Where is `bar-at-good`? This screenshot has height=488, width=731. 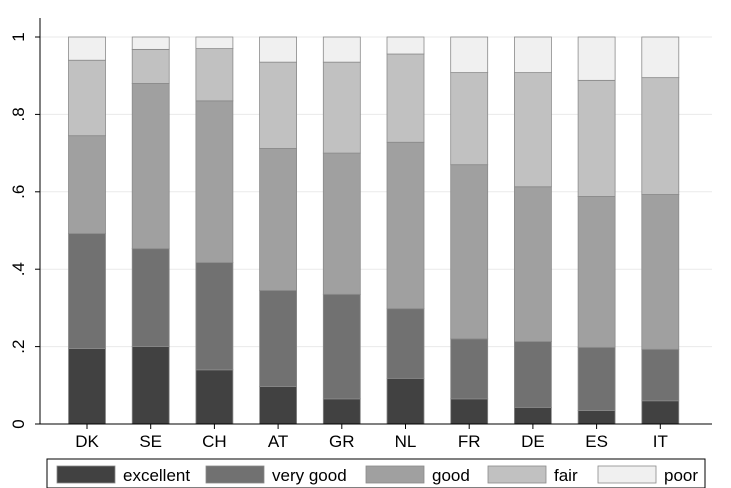 bar-at-good is located at coordinates (278, 219).